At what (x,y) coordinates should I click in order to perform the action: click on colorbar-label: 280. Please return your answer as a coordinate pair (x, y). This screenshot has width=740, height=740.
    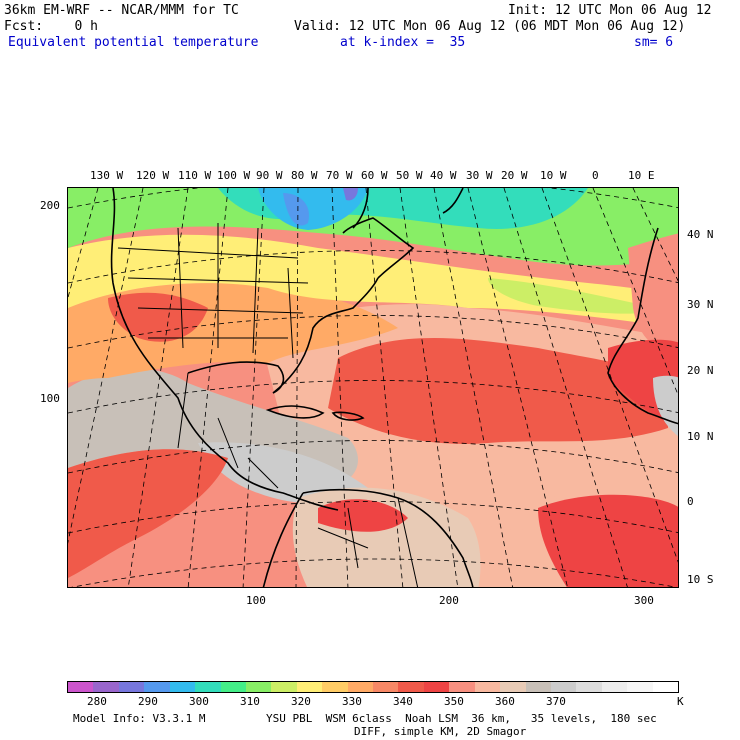
    Looking at the image, I should click on (97, 701).